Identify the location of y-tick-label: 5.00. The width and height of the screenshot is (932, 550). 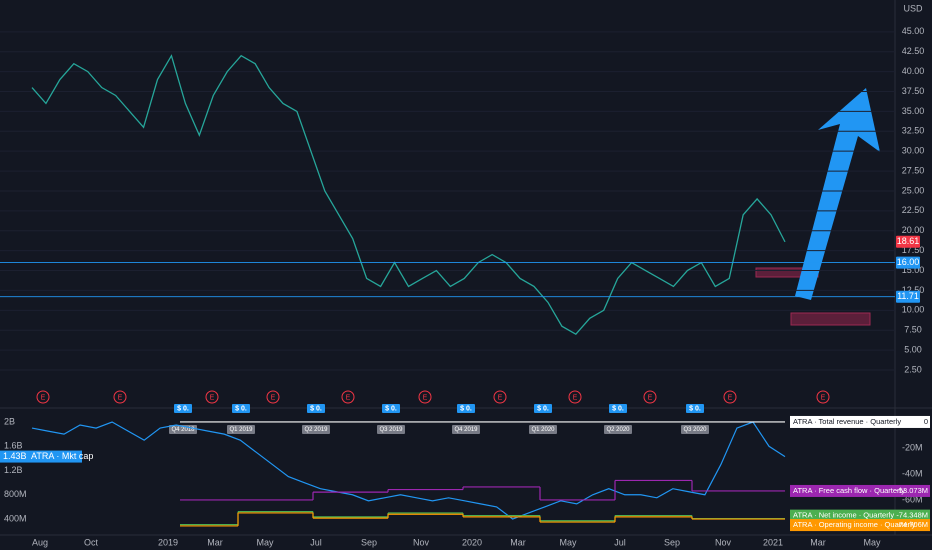
(913, 349).